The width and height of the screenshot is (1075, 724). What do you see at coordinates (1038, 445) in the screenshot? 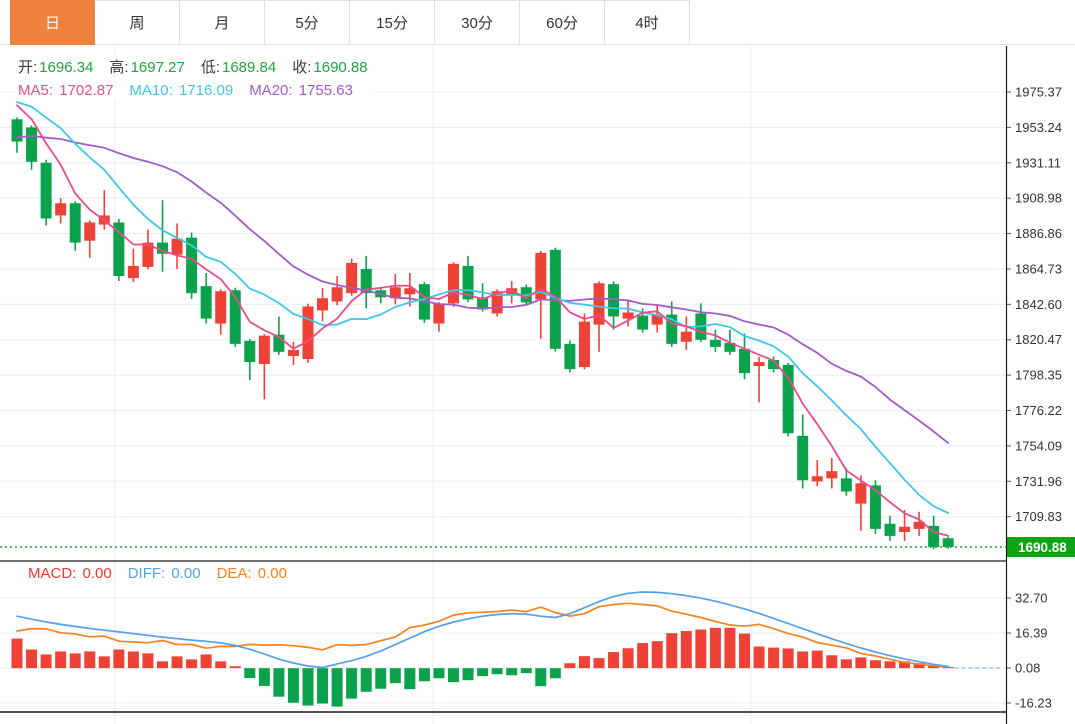
I see `price-axis-label: 1754.09` at bounding box center [1038, 445].